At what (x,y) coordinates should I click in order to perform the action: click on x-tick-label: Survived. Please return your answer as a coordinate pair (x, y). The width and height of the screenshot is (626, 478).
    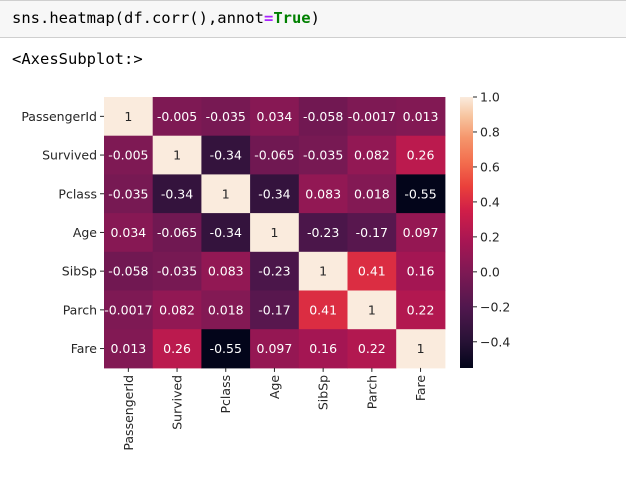
    Looking at the image, I should click on (177, 402).